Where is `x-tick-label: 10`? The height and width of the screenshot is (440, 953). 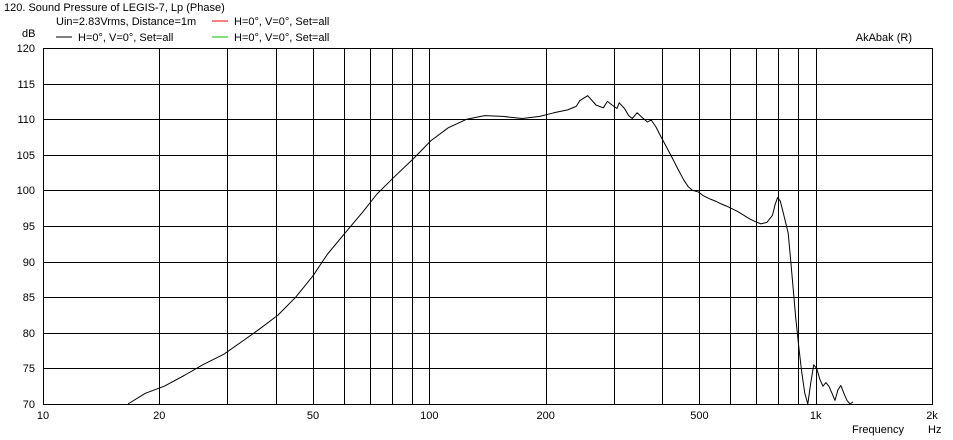 x-tick-label: 10 is located at coordinates (43, 416).